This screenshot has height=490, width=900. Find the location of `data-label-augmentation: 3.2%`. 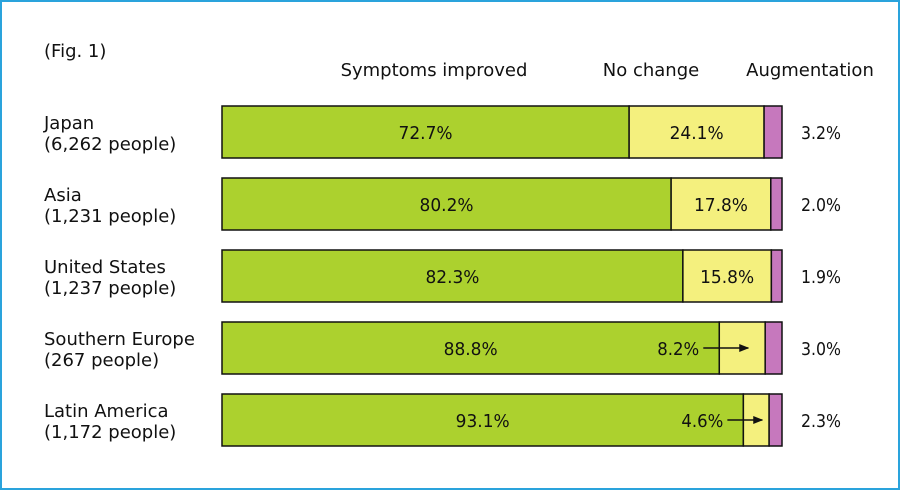

data-label-augmentation: 3.2% is located at coordinates (821, 133).